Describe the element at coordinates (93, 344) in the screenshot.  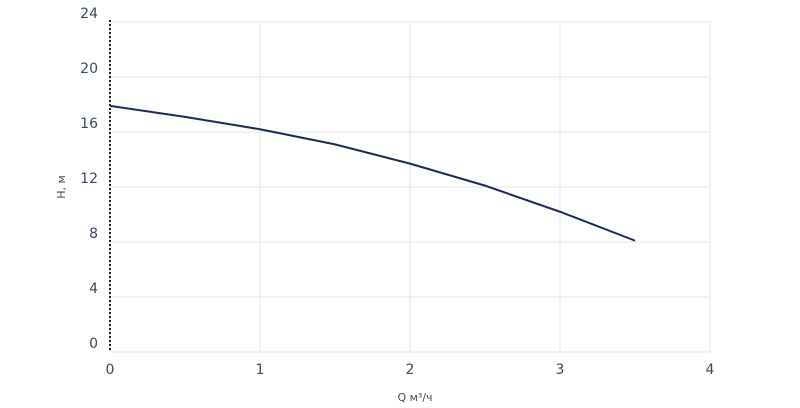
I see `y-tick-label: 0` at that location.